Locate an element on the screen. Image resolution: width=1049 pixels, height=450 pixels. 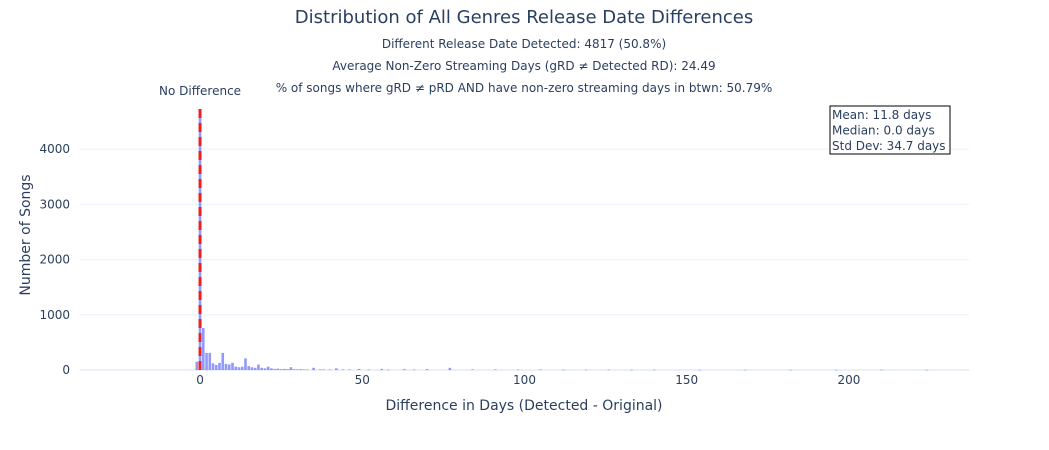
vline-label: No Difference is located at coordinates (200, 91).